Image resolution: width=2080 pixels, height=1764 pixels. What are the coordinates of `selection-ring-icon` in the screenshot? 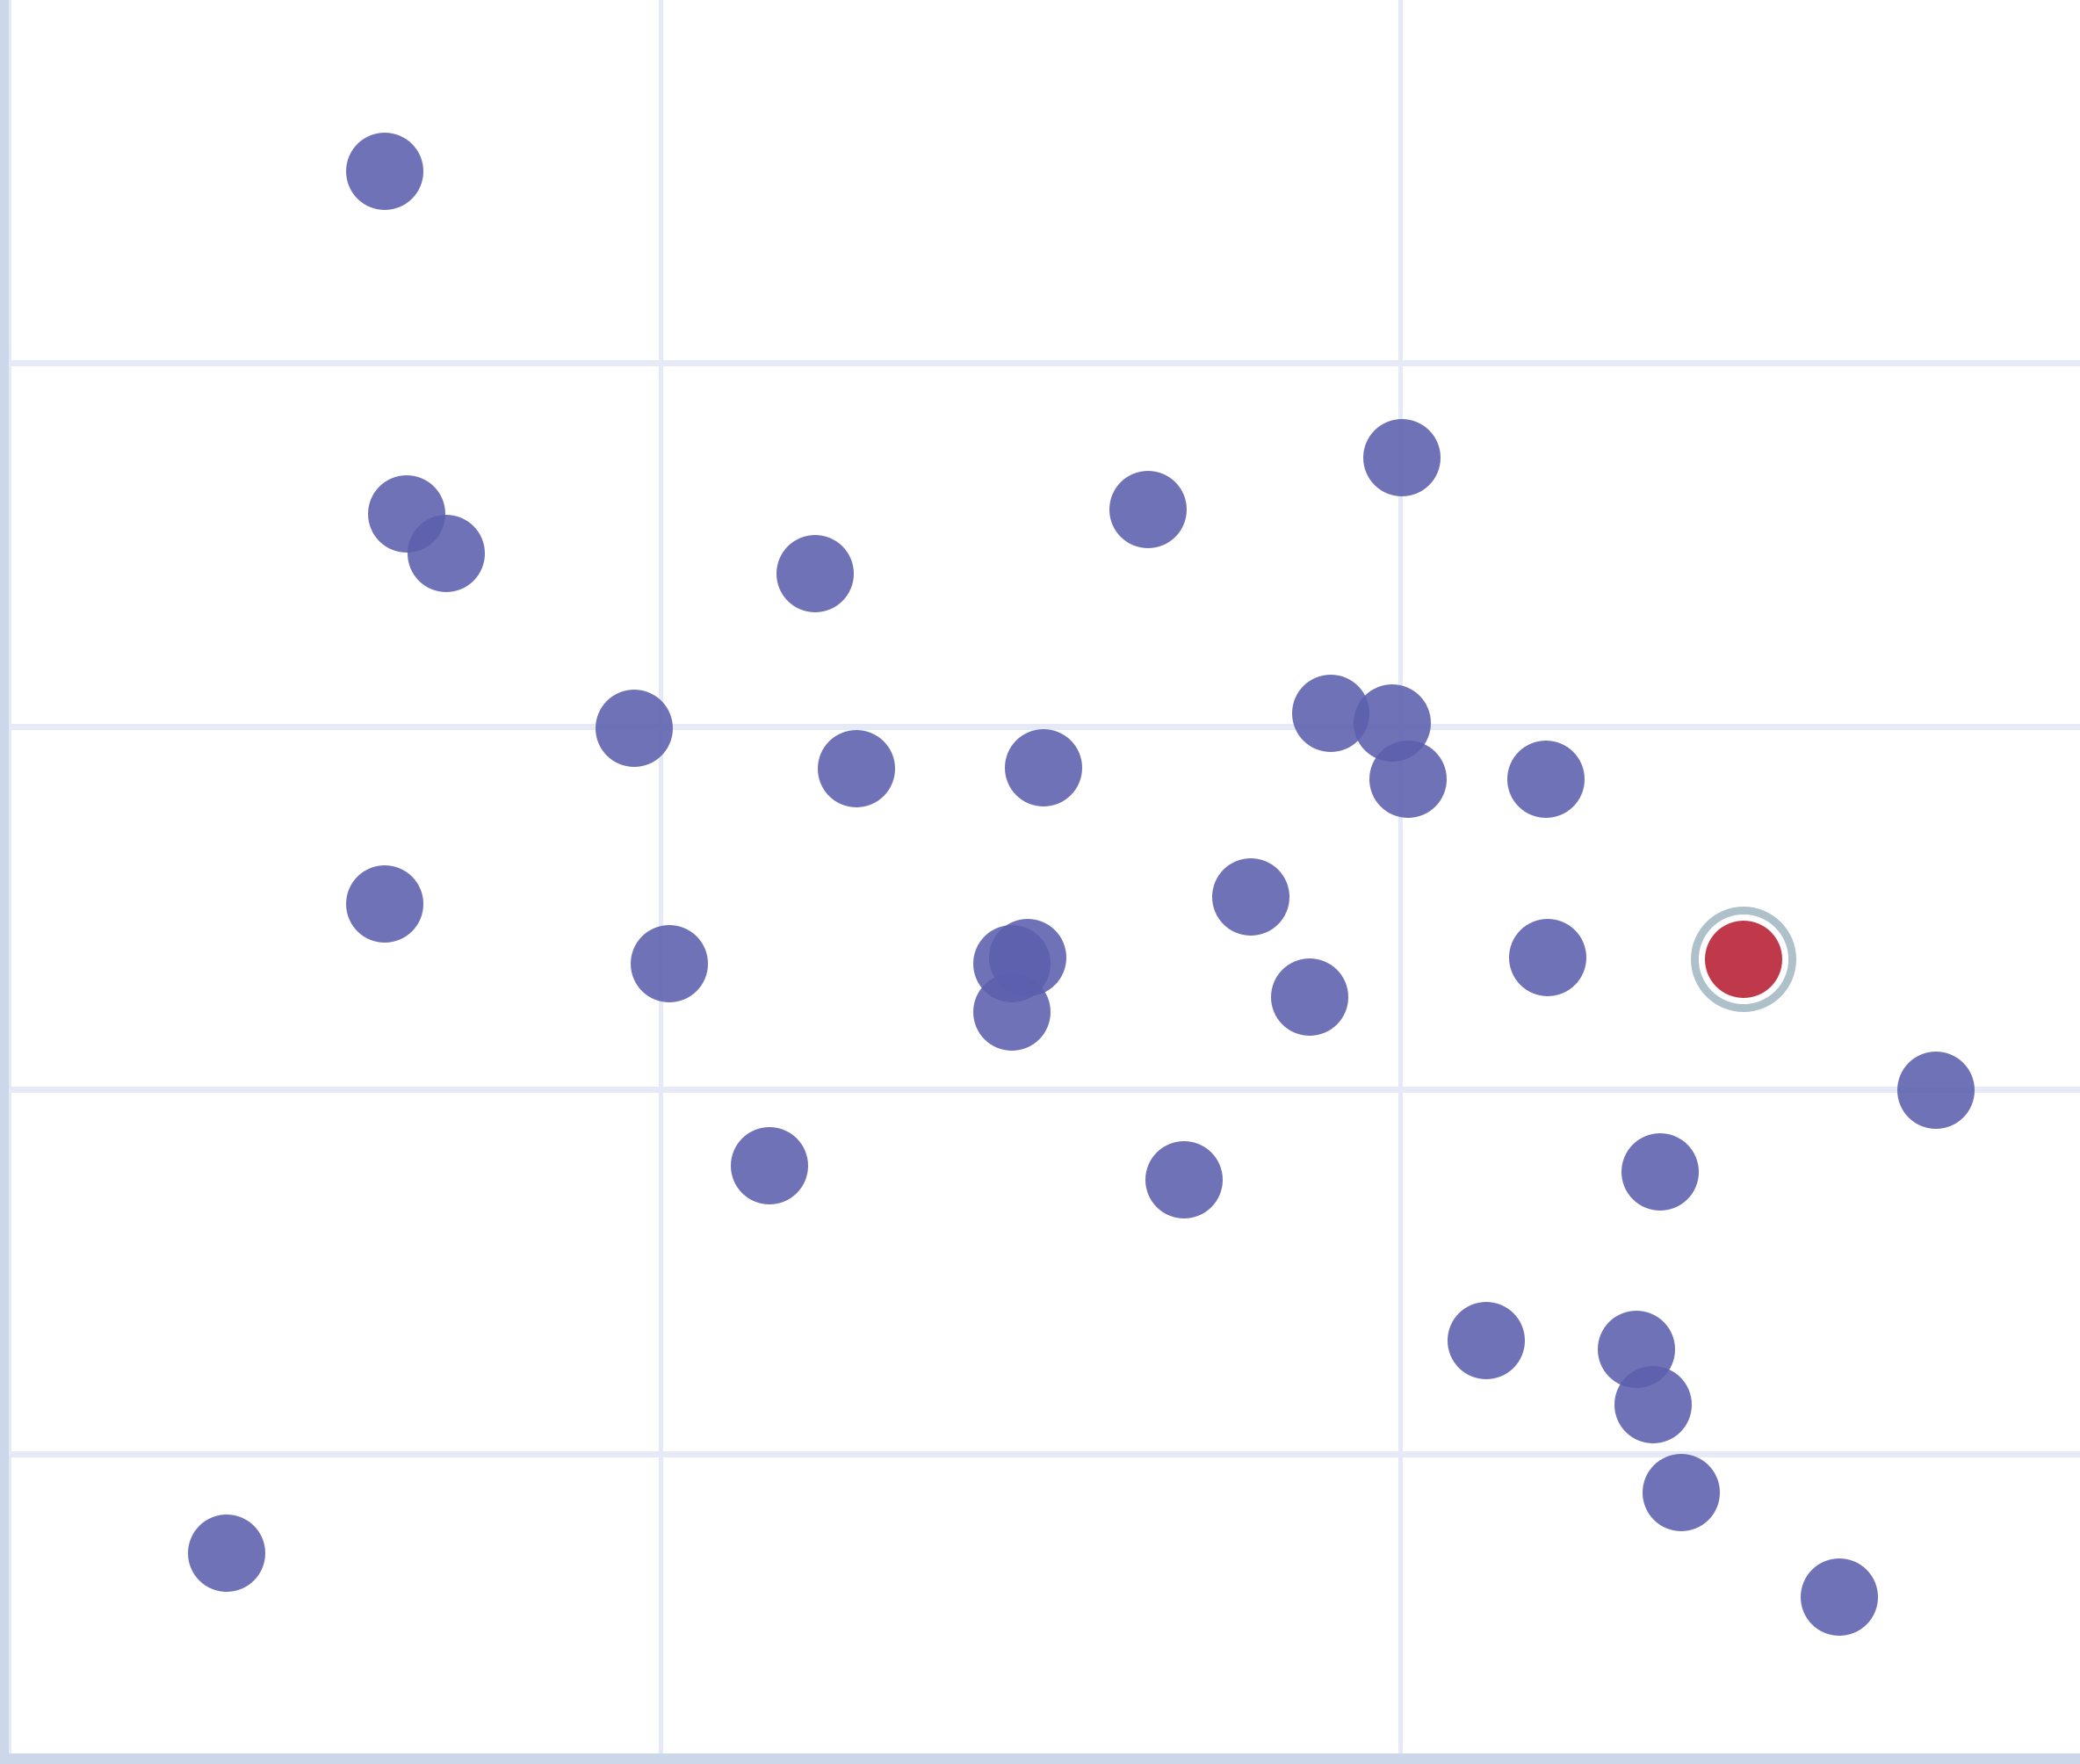 It's located at (1743, 960).